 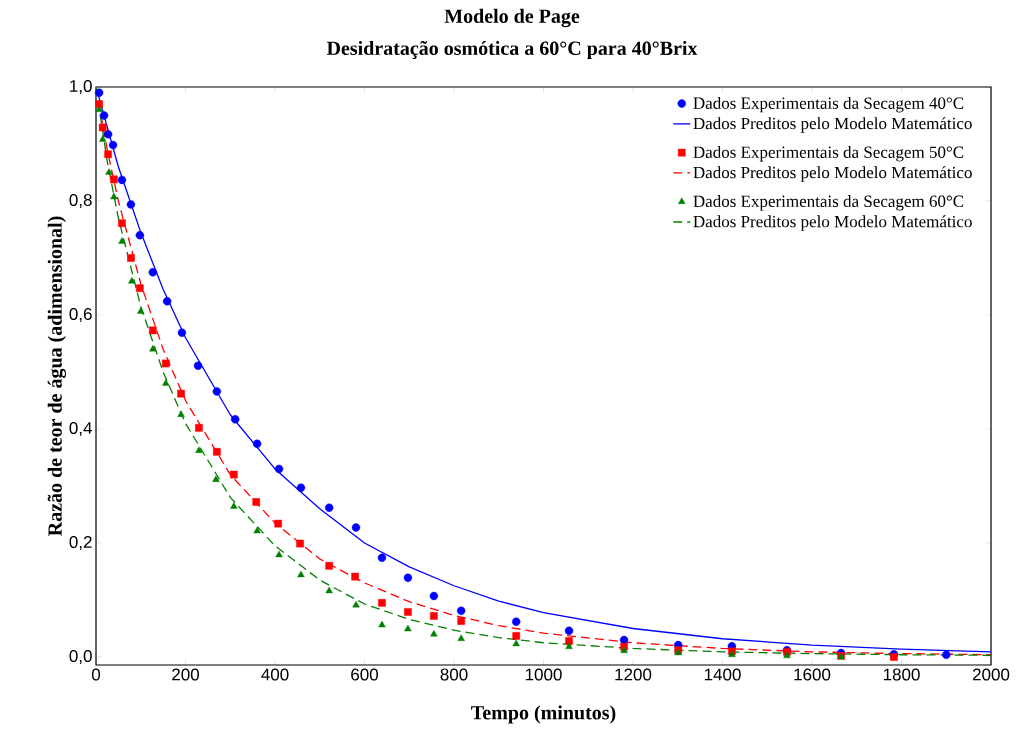 I want to click on chart-subtitle: Desidratação osmótica a 60°C para 40°Brix, so click(x=512, y=50).